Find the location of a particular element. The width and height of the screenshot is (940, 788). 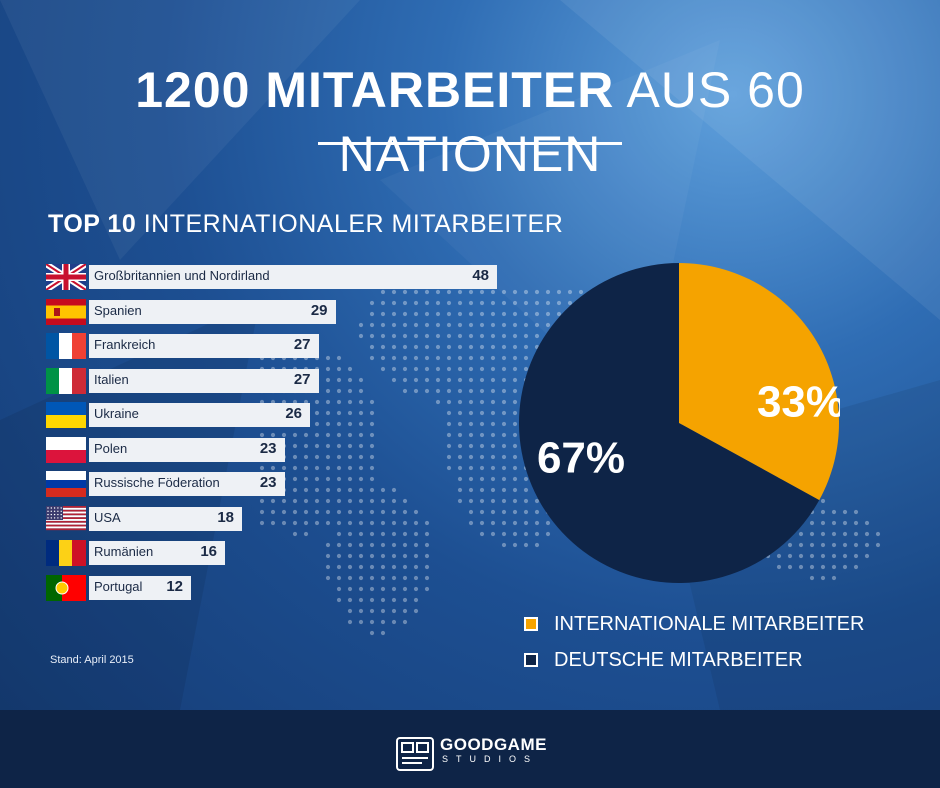

pie-chart: 33% 67% is located at coordinates (679, 423).